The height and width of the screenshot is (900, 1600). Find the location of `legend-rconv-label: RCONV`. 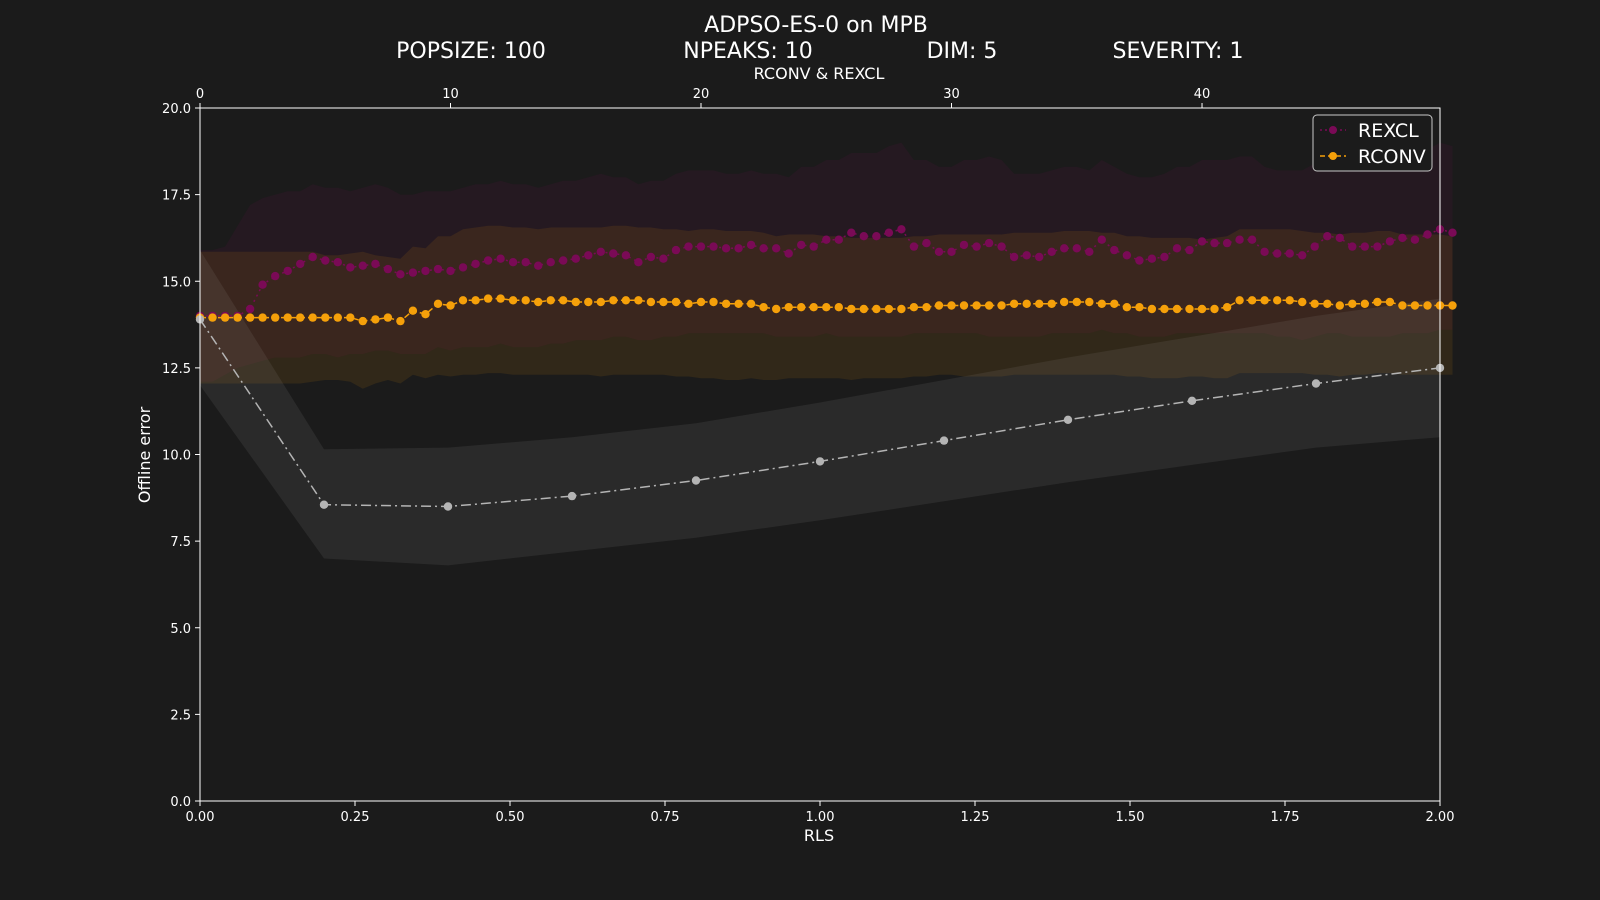

legend-rconv-label: RCONV is located at coordinates (1392, 157).